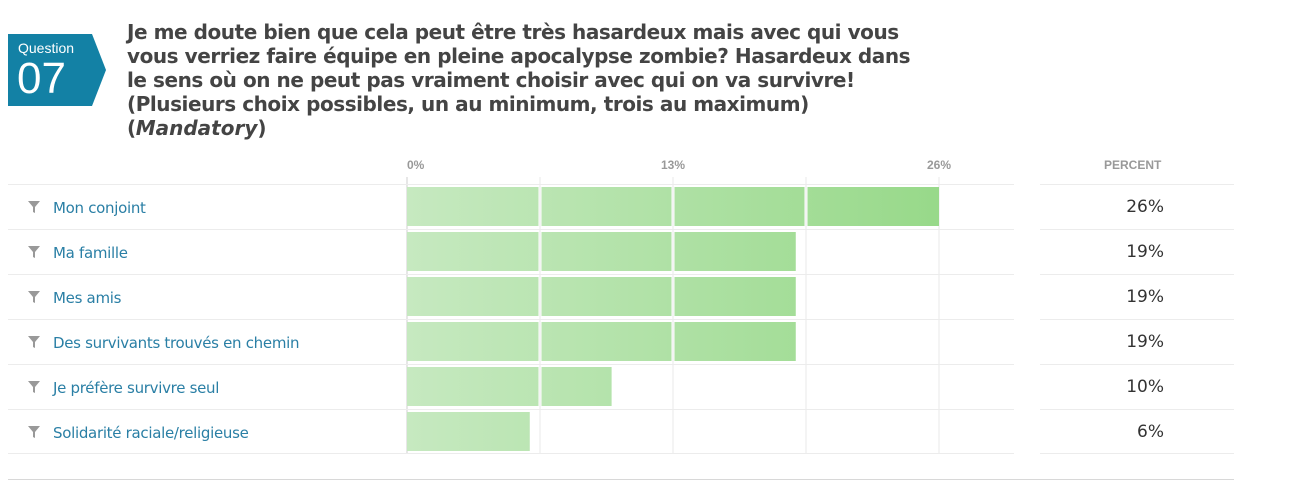 The width and height of the screenshot is (1293, 482). What do you see at coordinates (1150, 432) in the screenshot?
I see `percent-value: 6%` at bounding box center [1150, 432].